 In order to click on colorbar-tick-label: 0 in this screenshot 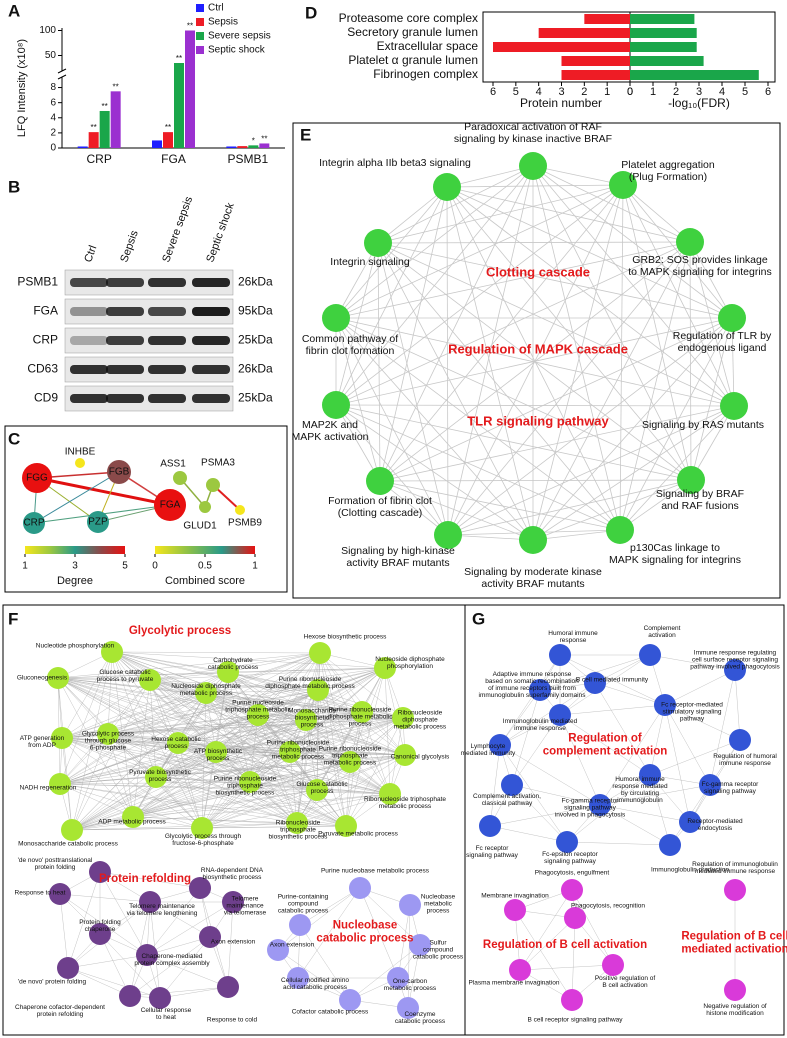, I will do `click(155, 566)`.